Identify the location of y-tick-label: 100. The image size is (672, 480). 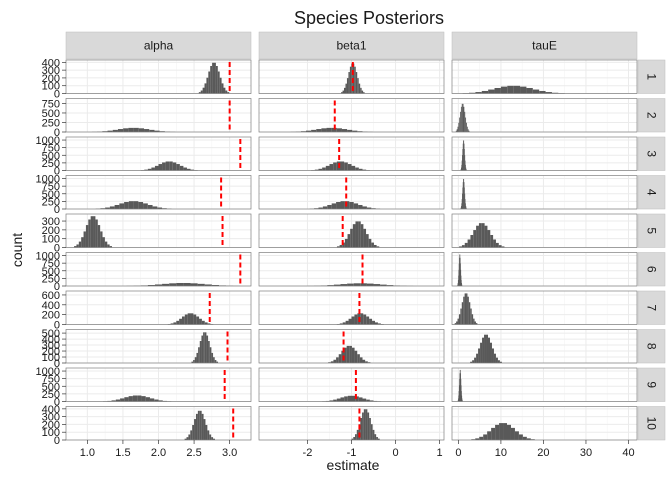
(51, 240).